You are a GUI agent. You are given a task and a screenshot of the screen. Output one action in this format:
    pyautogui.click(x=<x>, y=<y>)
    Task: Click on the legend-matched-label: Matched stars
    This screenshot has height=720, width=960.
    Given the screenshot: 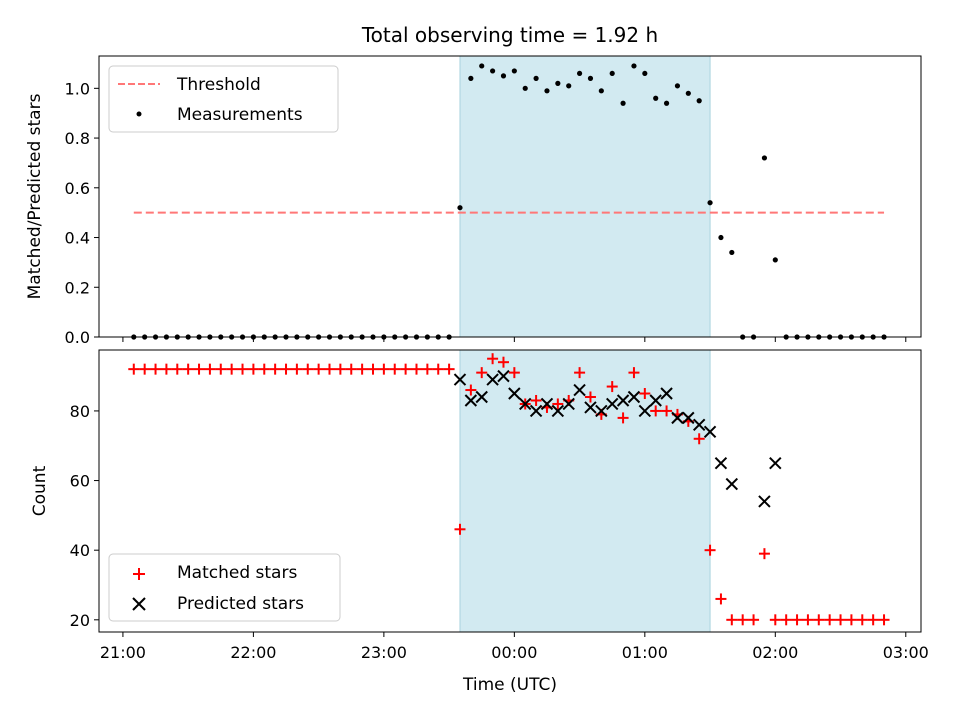 What is the action you would take?
    pyautogui.click(x=237, y=573)
    